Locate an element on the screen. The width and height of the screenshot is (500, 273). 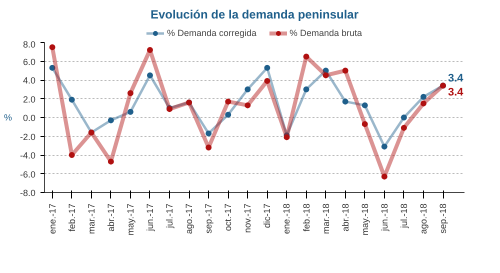
x-tick-label: jun.-18 is located at coordinates (384, 217).